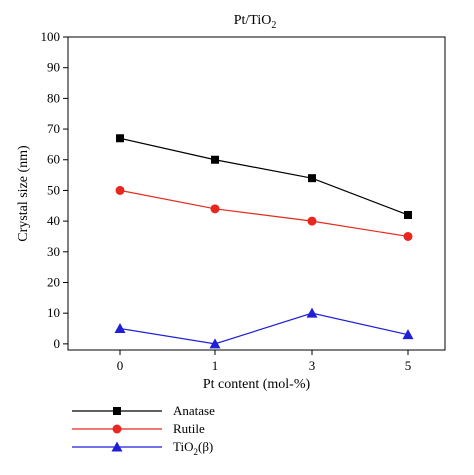  What do you see at coordinates (120, 365) in the screenshot?
I see `x-tick-label: 0` at bounding box center [120, 365].